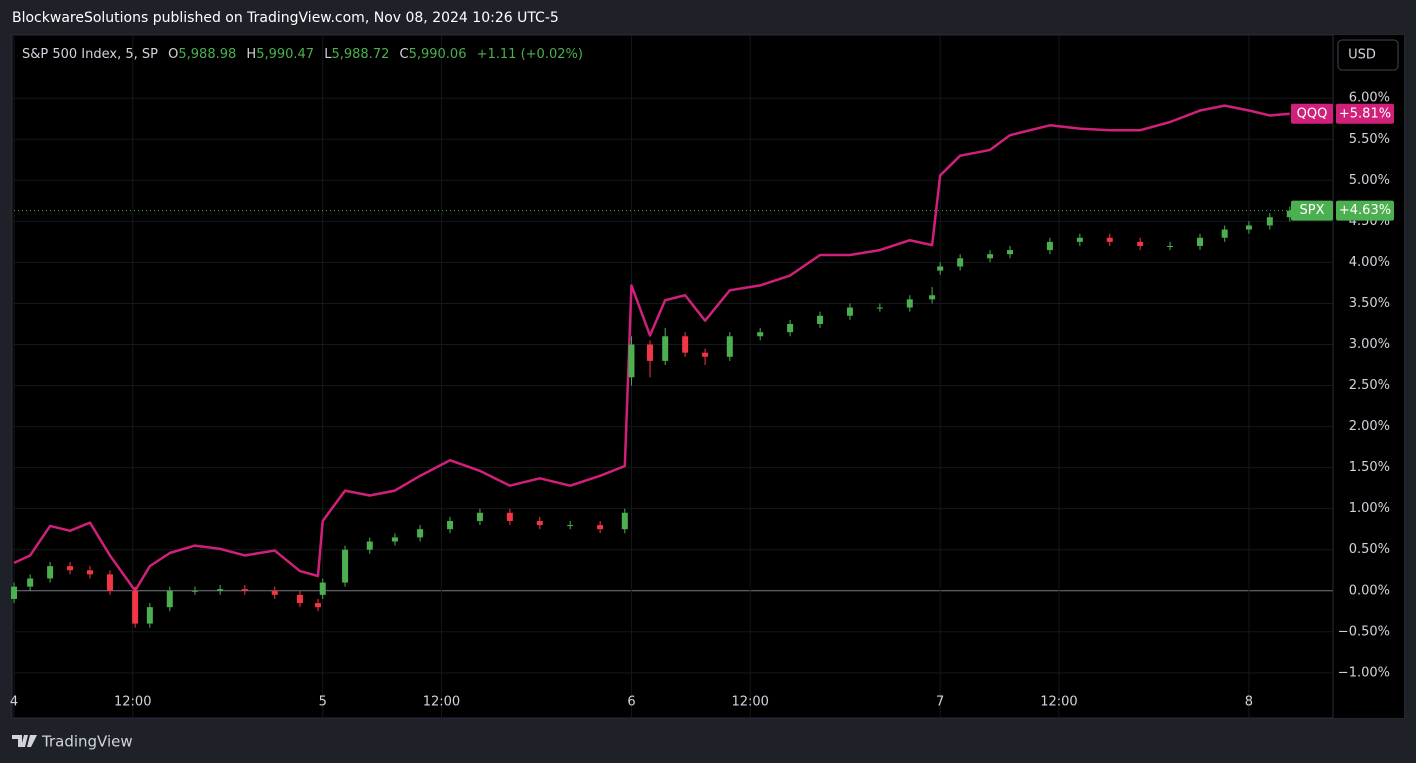  What do you see at coordinates (1369, 385) in the screenshot?
I see `y-tick-label: 2.50%` at bounding box center [1369, 385].